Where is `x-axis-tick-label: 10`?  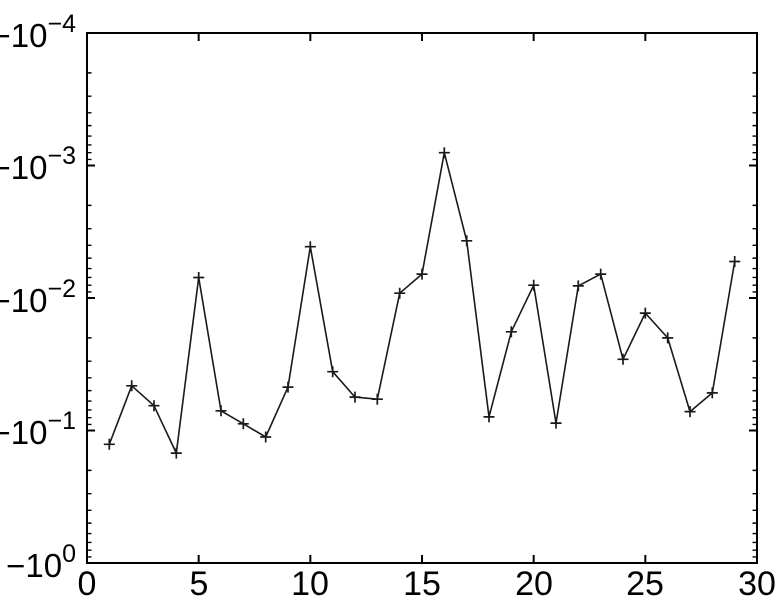 x-axis-tick-label: 10 is located at coordinates (310, 582).